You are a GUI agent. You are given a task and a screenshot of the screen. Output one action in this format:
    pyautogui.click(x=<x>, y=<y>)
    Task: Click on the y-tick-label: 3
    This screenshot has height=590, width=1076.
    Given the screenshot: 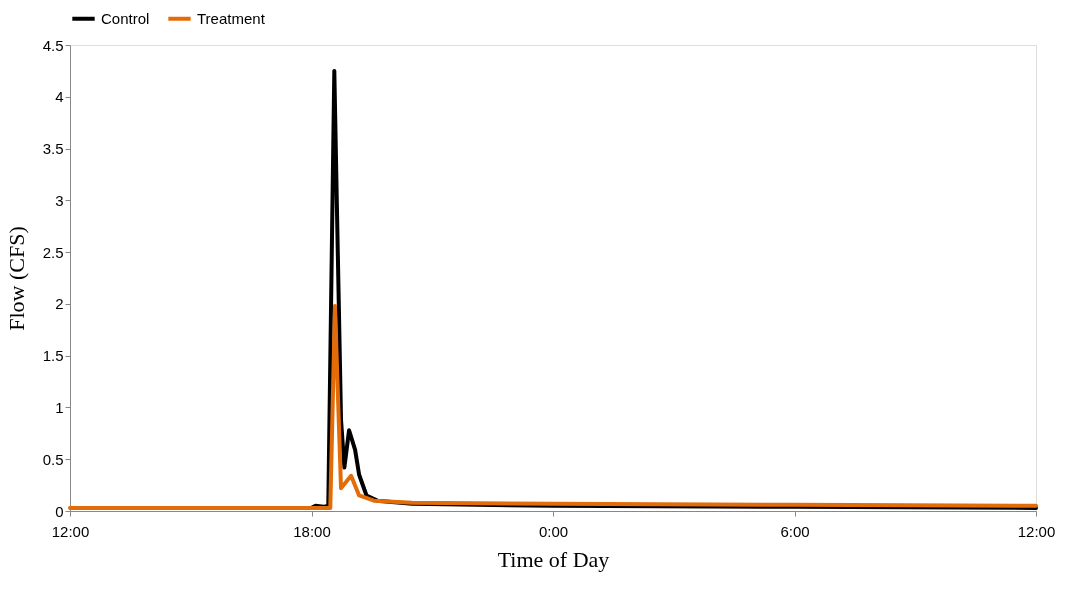 What is the action you would take?
    pyautogui.click(x=59, y=200)
    